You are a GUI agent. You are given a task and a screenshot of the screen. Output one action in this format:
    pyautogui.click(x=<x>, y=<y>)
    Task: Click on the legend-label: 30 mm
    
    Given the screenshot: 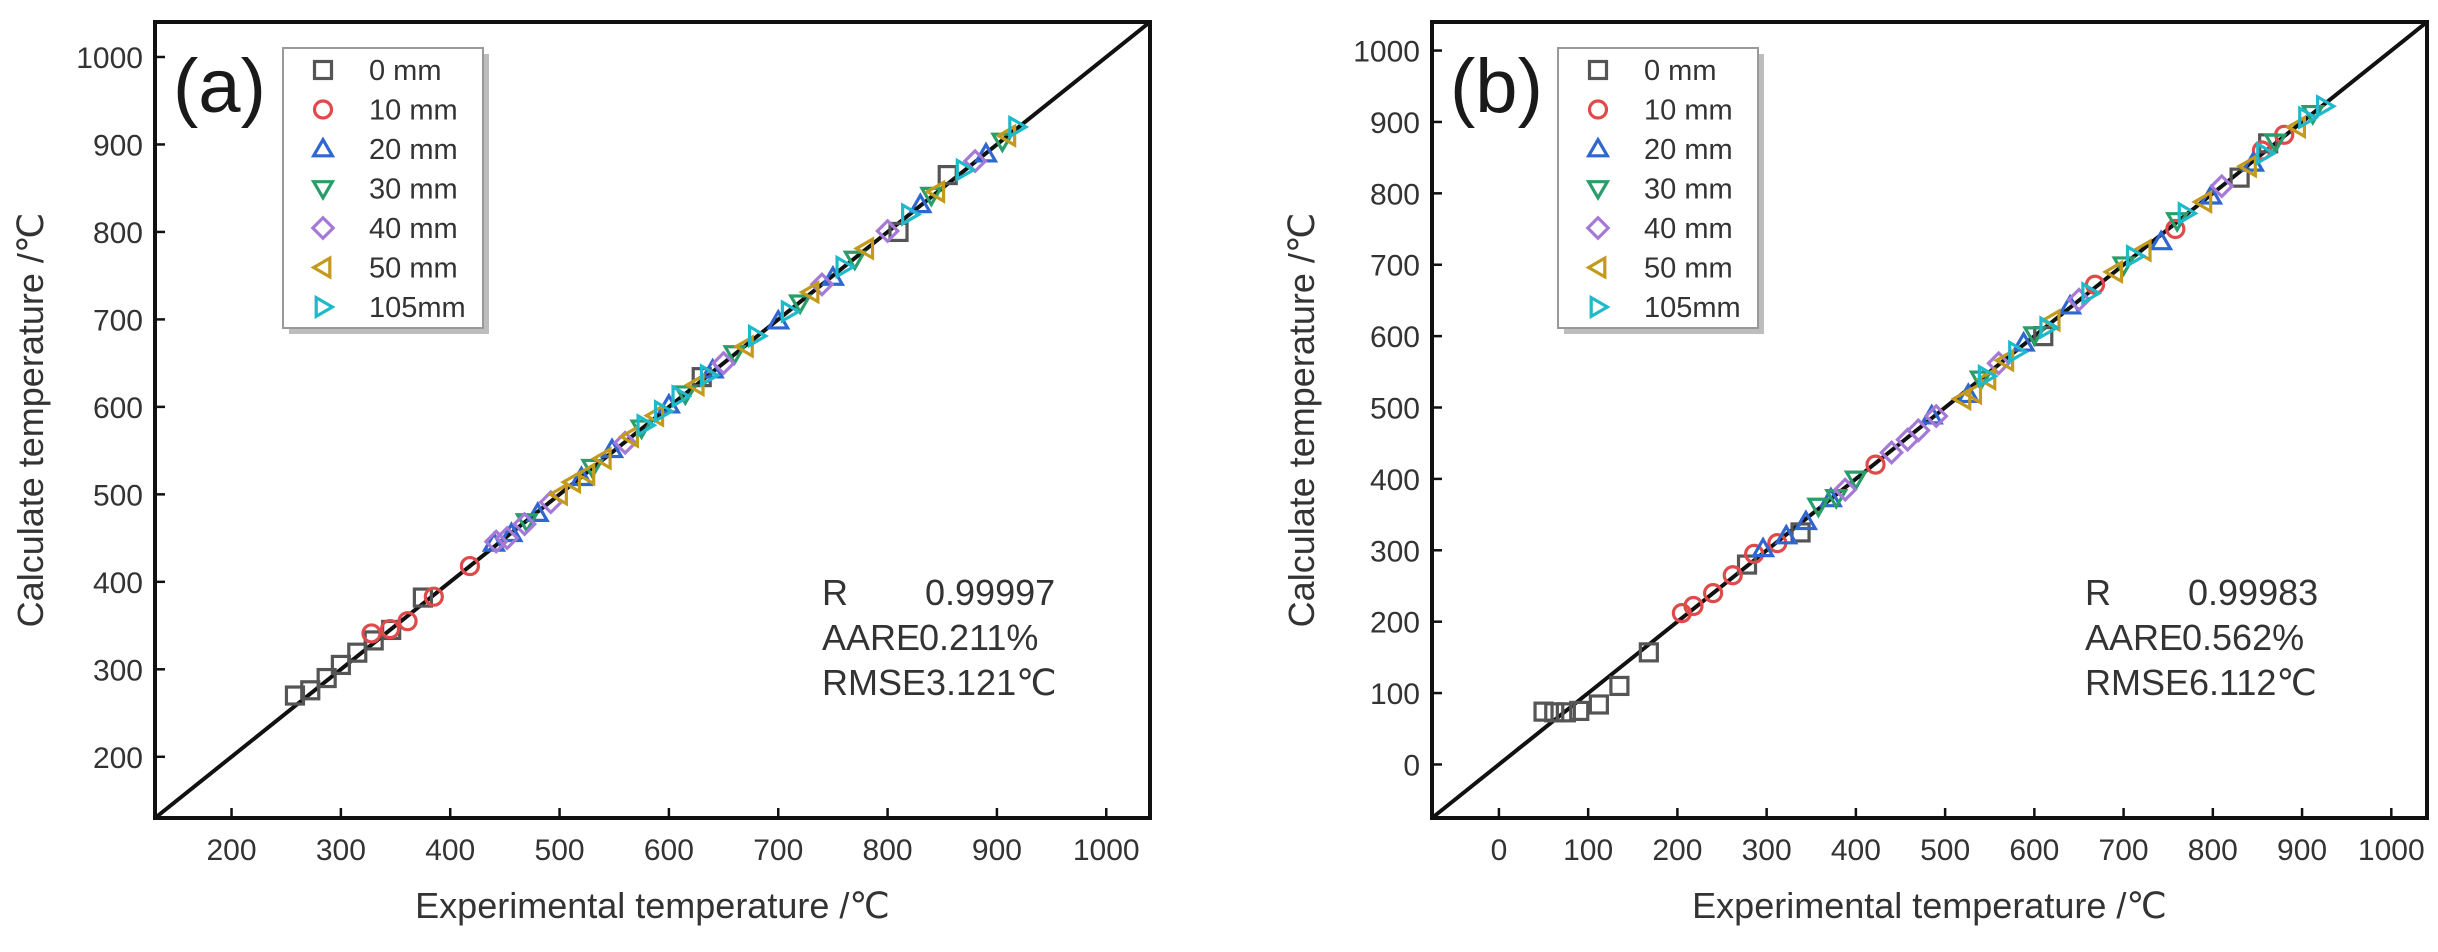 What is the action you would take?
    pyautogui.click(x=1688, y=190)
    